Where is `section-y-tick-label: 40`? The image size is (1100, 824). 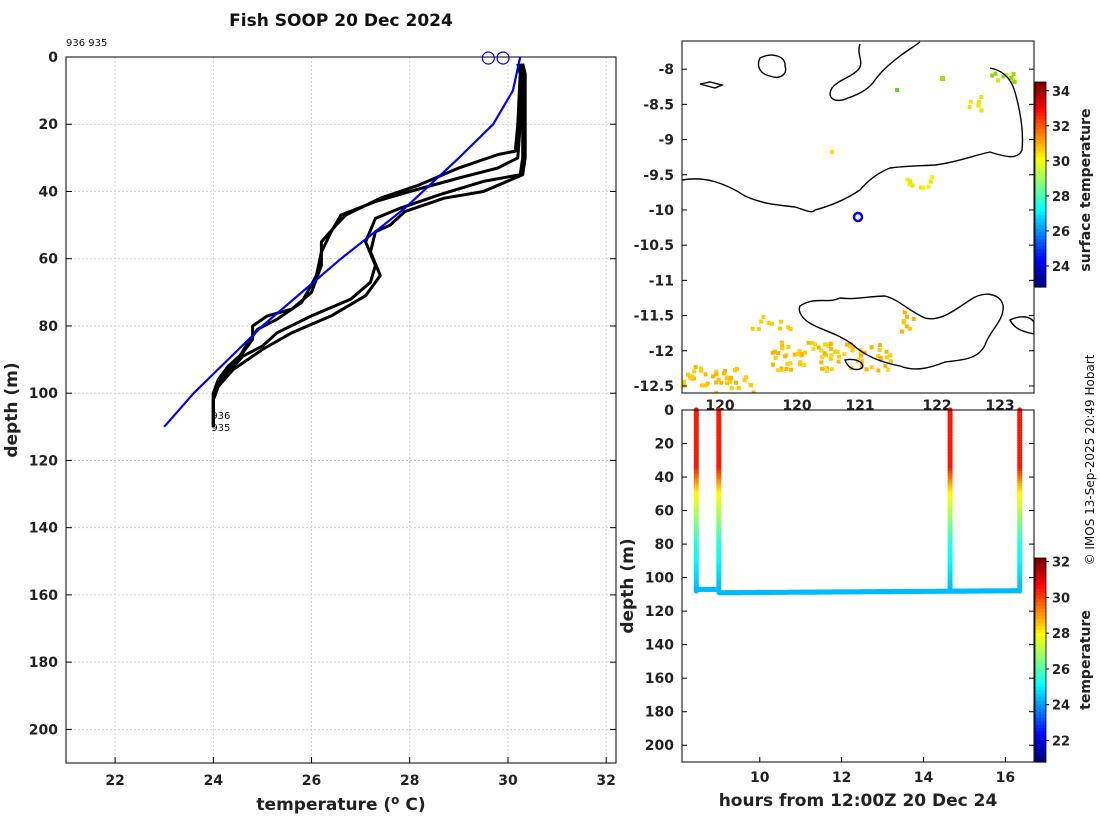 section-y-tick-label: 40 is located at coordinates (665, 478).